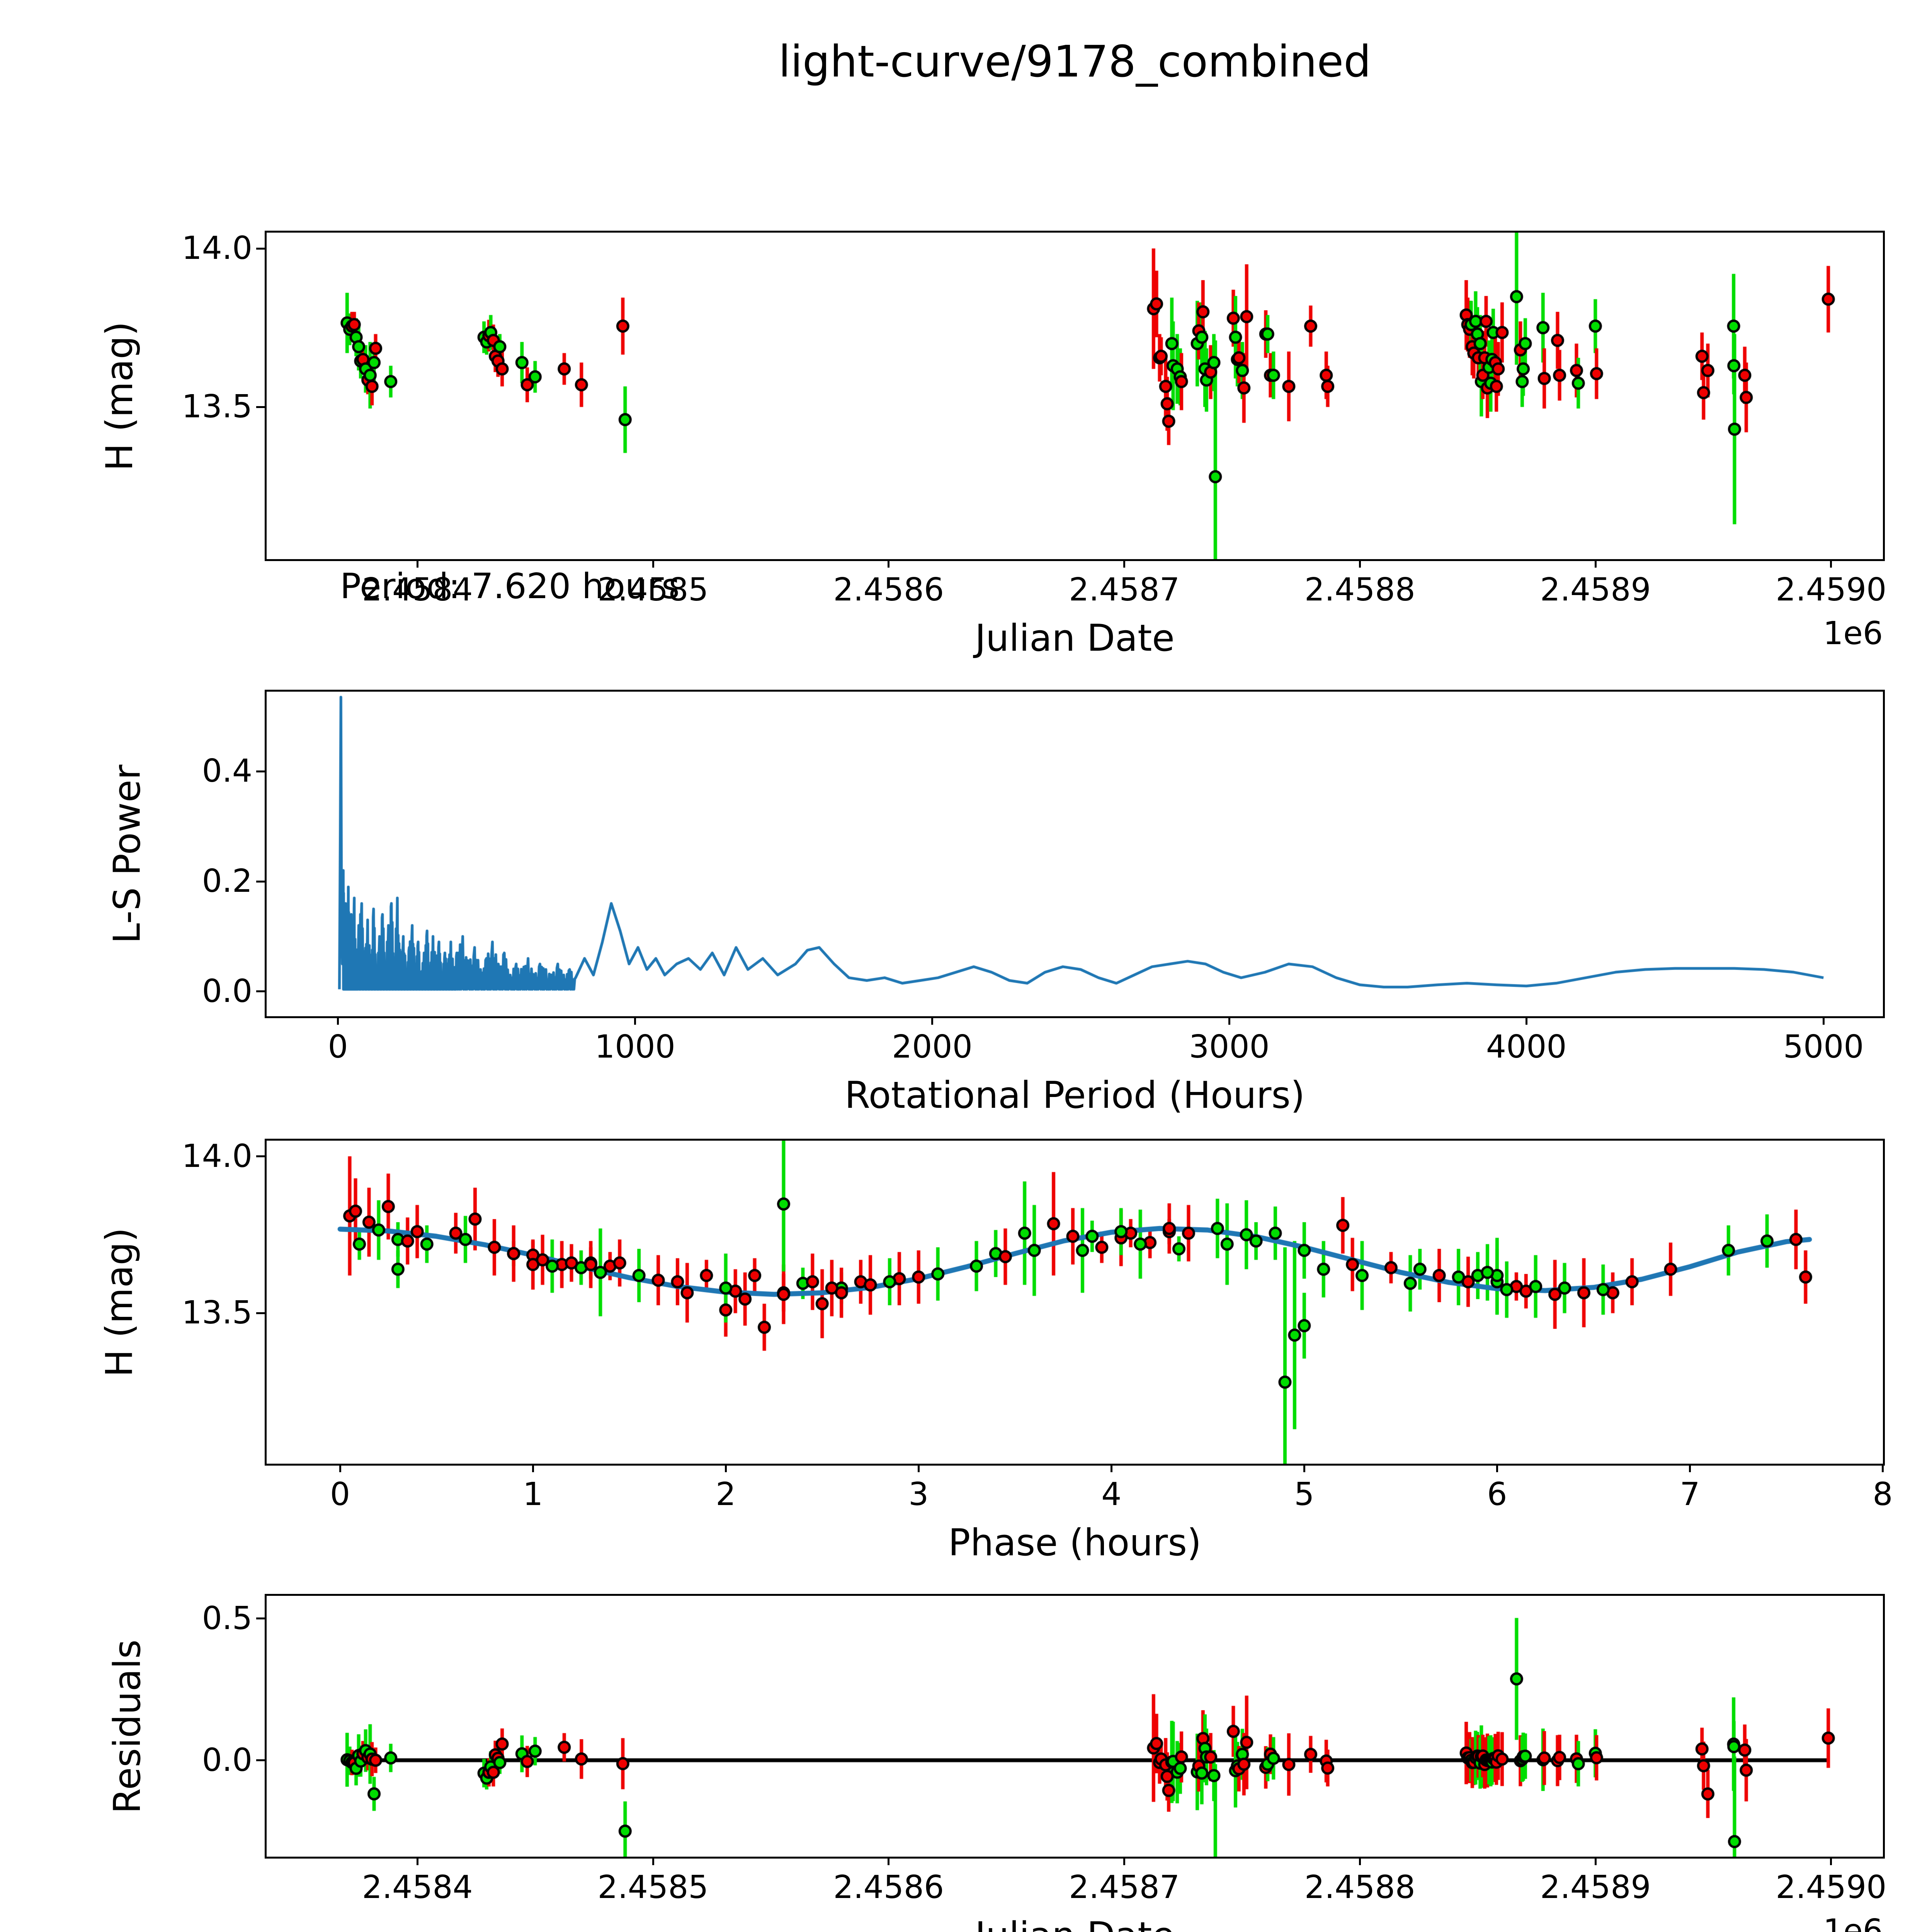  What do you see at coordinates (635, 1047) in the screenshot?
I see `x-tick-label: 1000` at bounding box center [635, 1047].